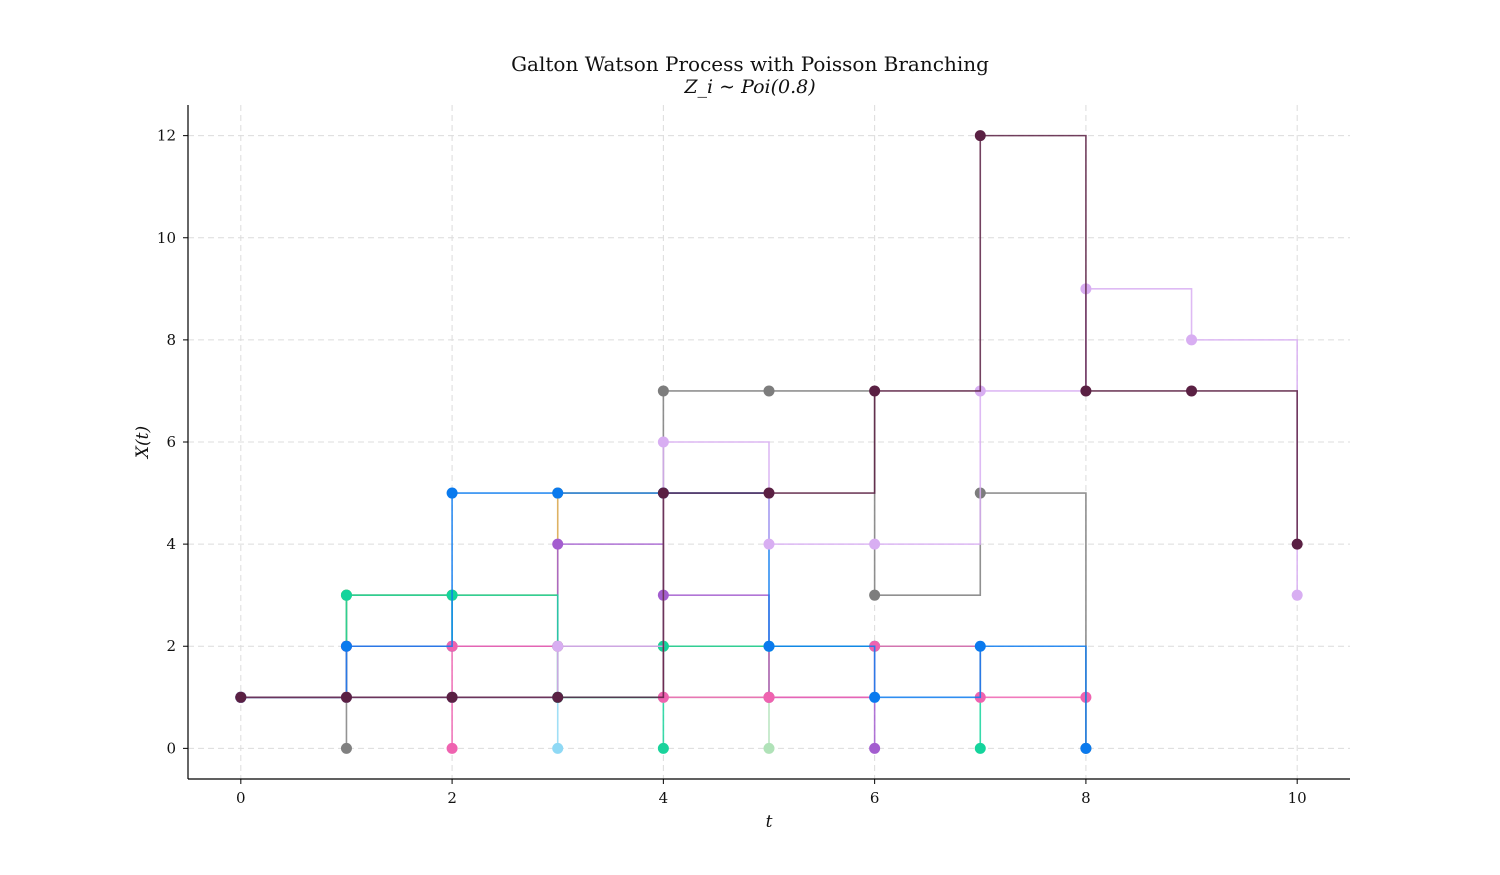  I want to click on y-axis-label: X(t), so click(143, 443).